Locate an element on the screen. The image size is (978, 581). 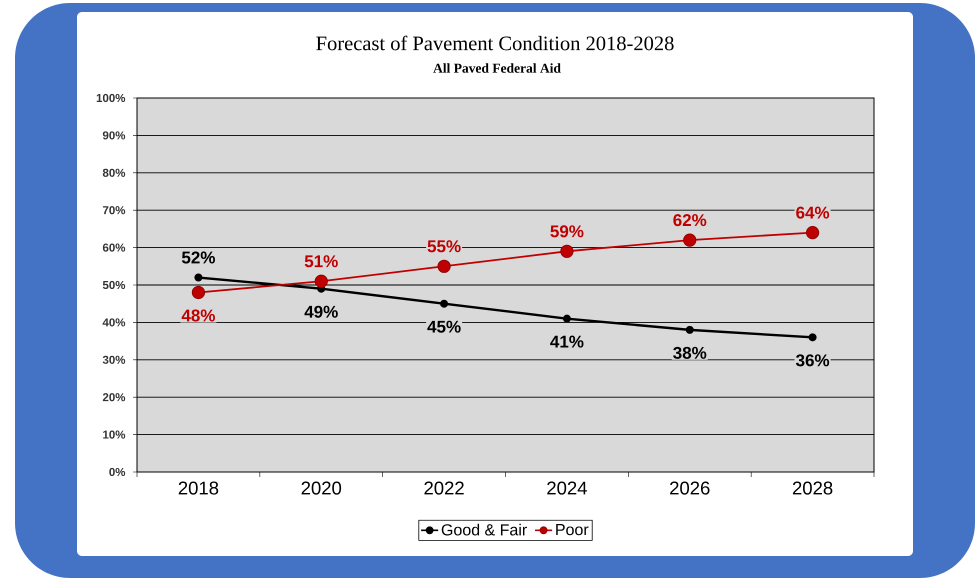
x-tick-label: 2022 is located at coordinates (444, 488).